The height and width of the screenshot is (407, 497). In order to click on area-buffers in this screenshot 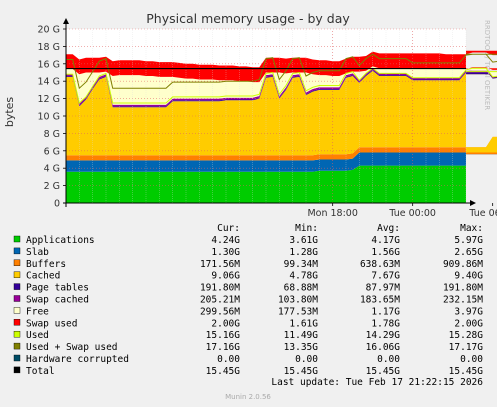, I will do `click(281, 148)`.